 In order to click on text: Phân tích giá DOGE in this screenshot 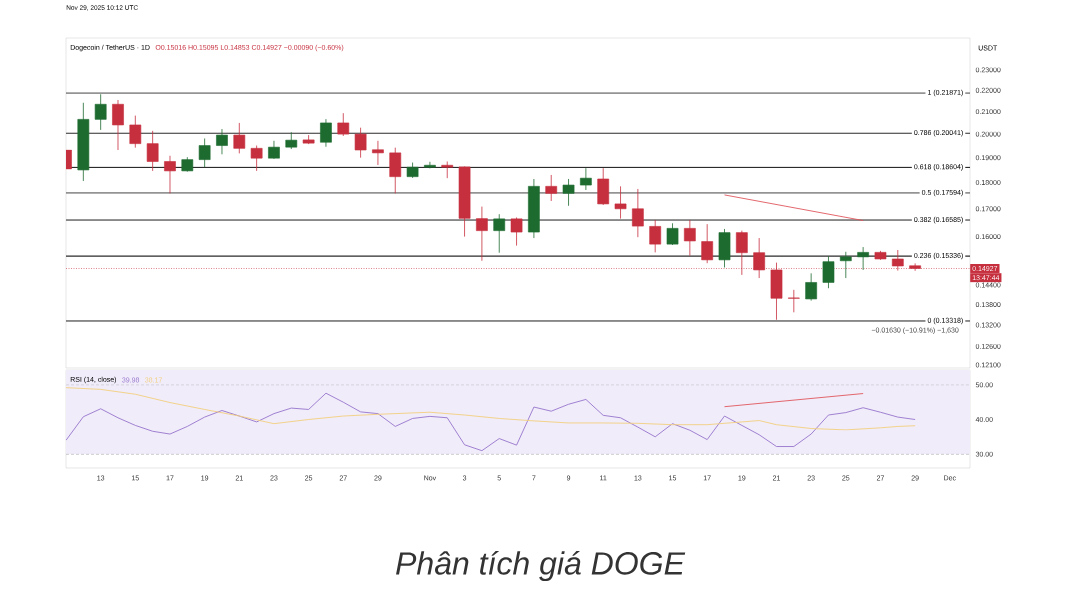, I will do `click(541, 566)`.